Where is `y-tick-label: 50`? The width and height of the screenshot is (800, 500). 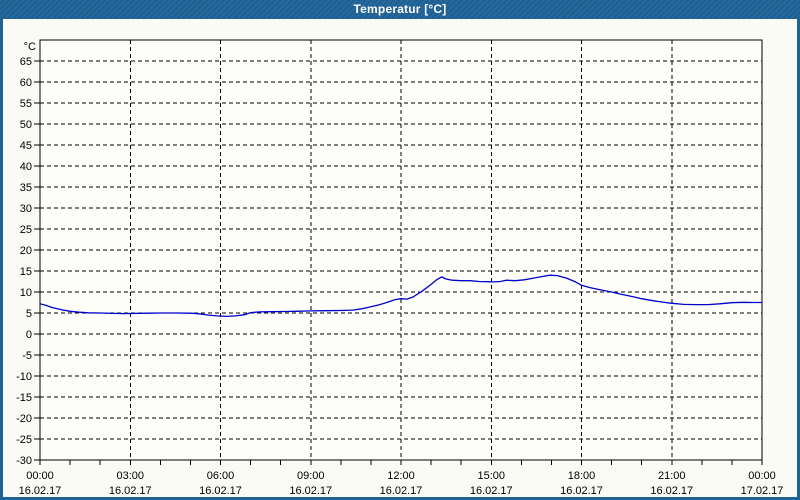
y-tick-label: 50 is located at coordinates (26, 125).